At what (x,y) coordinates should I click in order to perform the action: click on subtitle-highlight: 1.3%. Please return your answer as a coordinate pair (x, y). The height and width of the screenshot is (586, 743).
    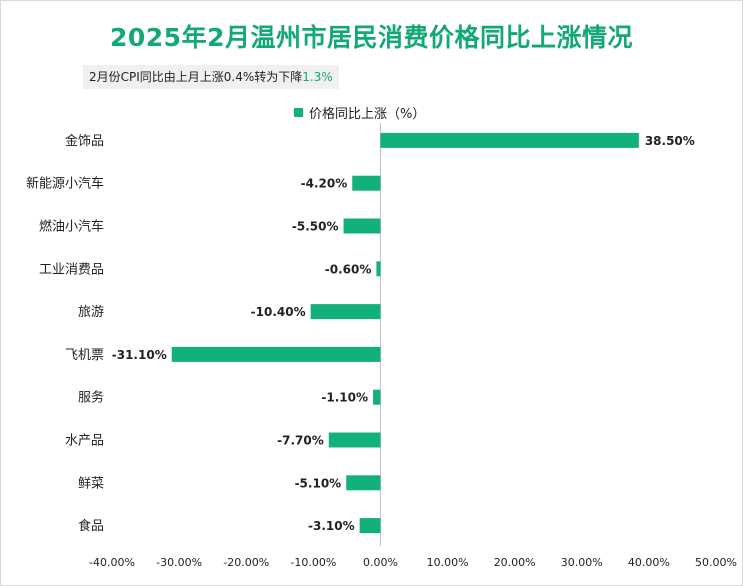
    Looking at the image, I should click on (317, 77).